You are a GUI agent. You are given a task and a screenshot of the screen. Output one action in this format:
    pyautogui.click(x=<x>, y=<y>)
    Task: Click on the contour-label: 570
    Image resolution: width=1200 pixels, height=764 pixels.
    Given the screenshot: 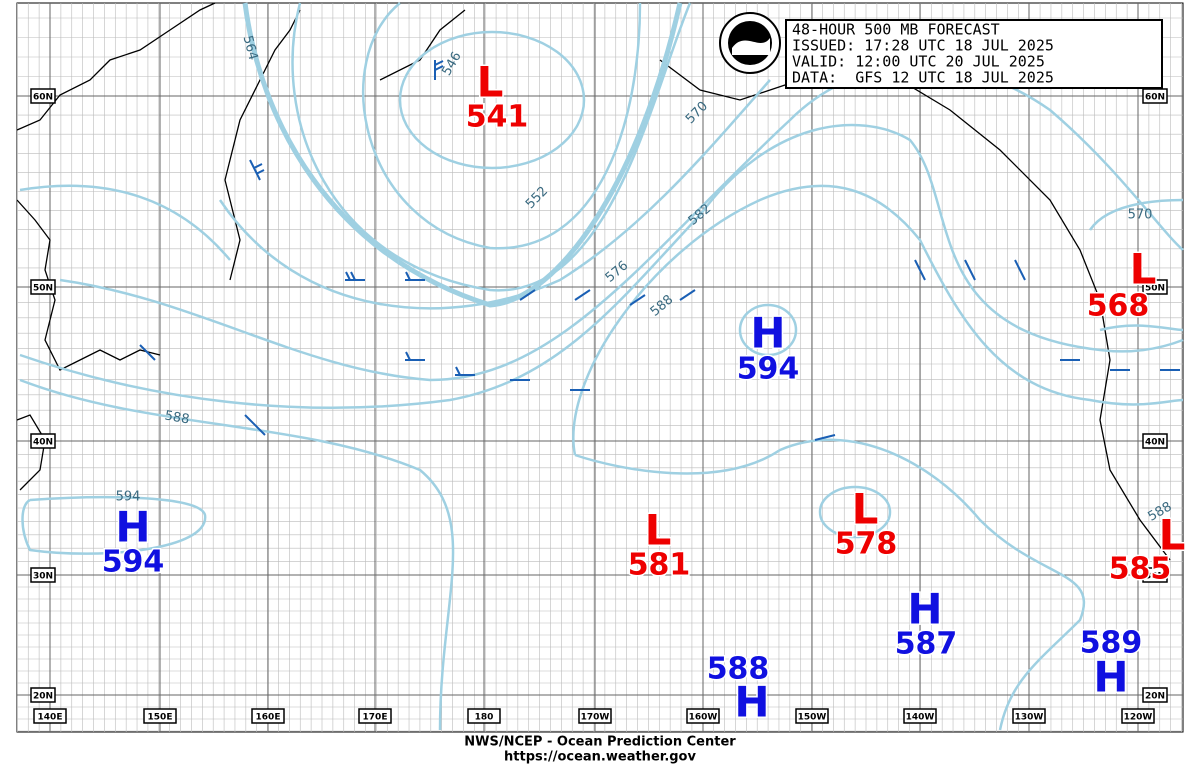 What is the action you would take?
    pyautogui.click(x=1140, y=215)
    